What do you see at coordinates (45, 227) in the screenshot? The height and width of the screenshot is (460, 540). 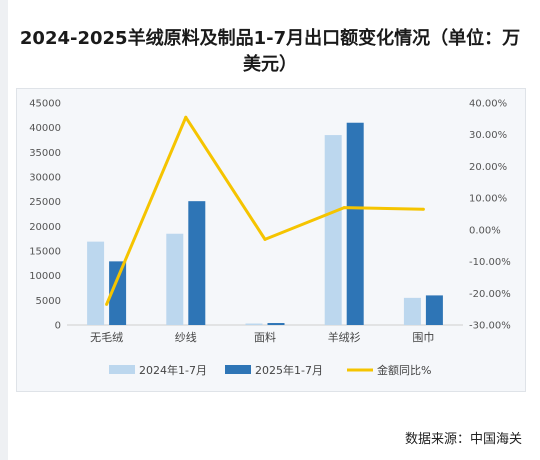 I see `y-left-tick-label: 20000` at bounding box center [45, 227].